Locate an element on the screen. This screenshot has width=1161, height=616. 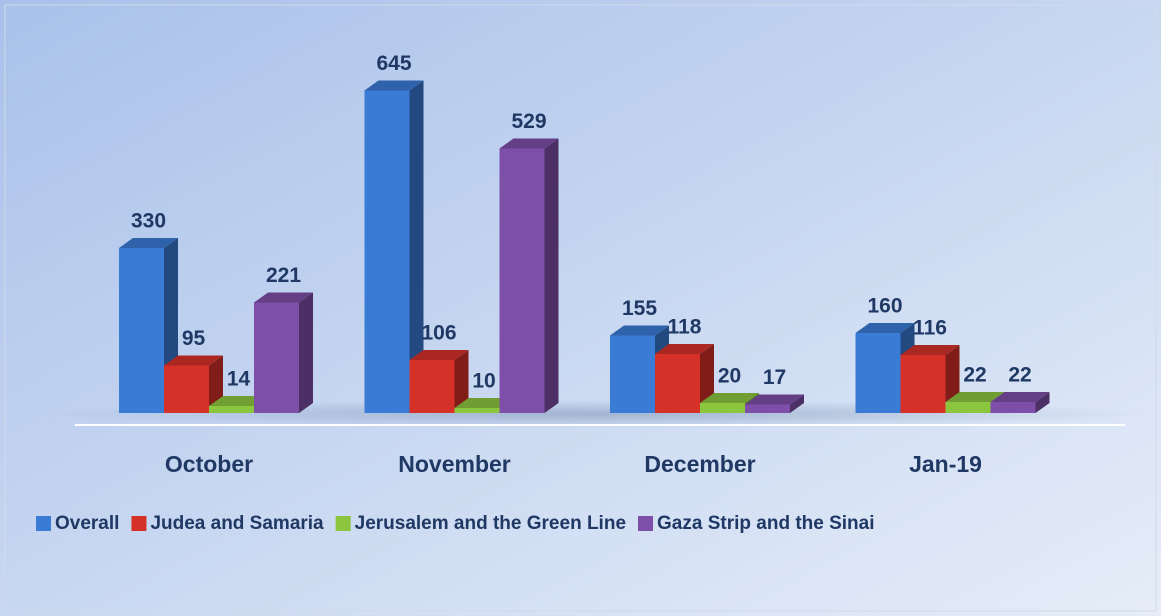
value-label: 14 is located at coordinates (239, 379).